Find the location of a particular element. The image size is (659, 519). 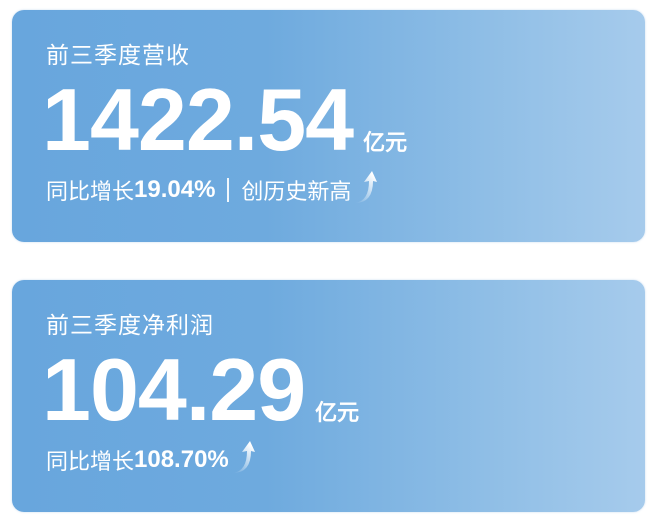

growth-value: 108.70% is located at coordinates (181, 459).